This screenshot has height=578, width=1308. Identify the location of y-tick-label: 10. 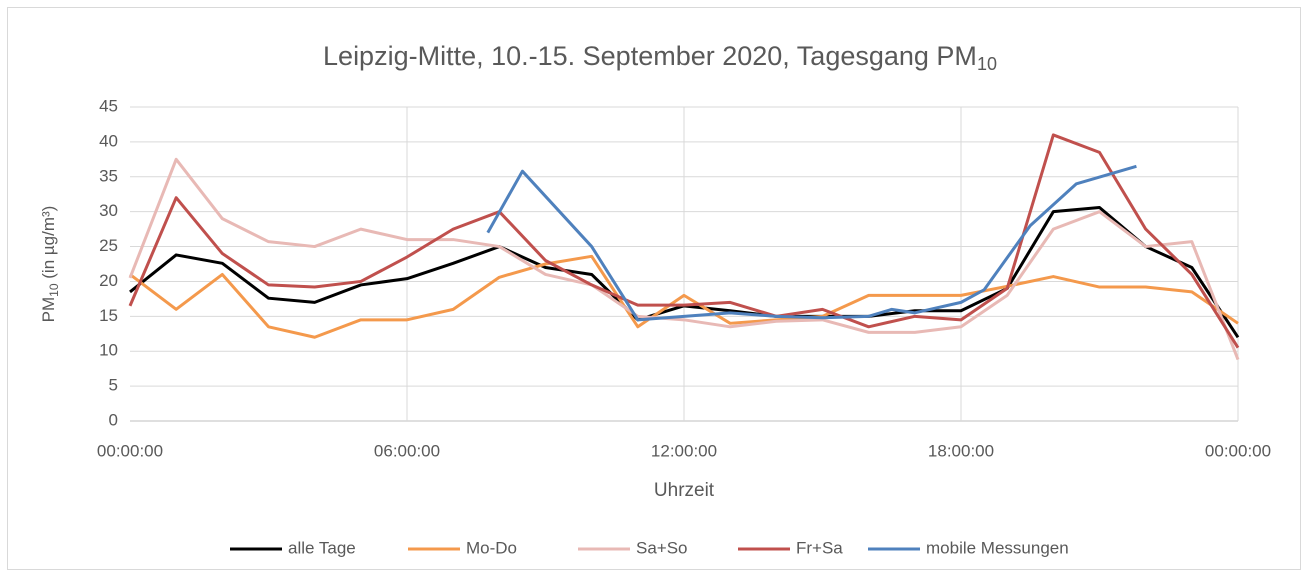
(108, 350).